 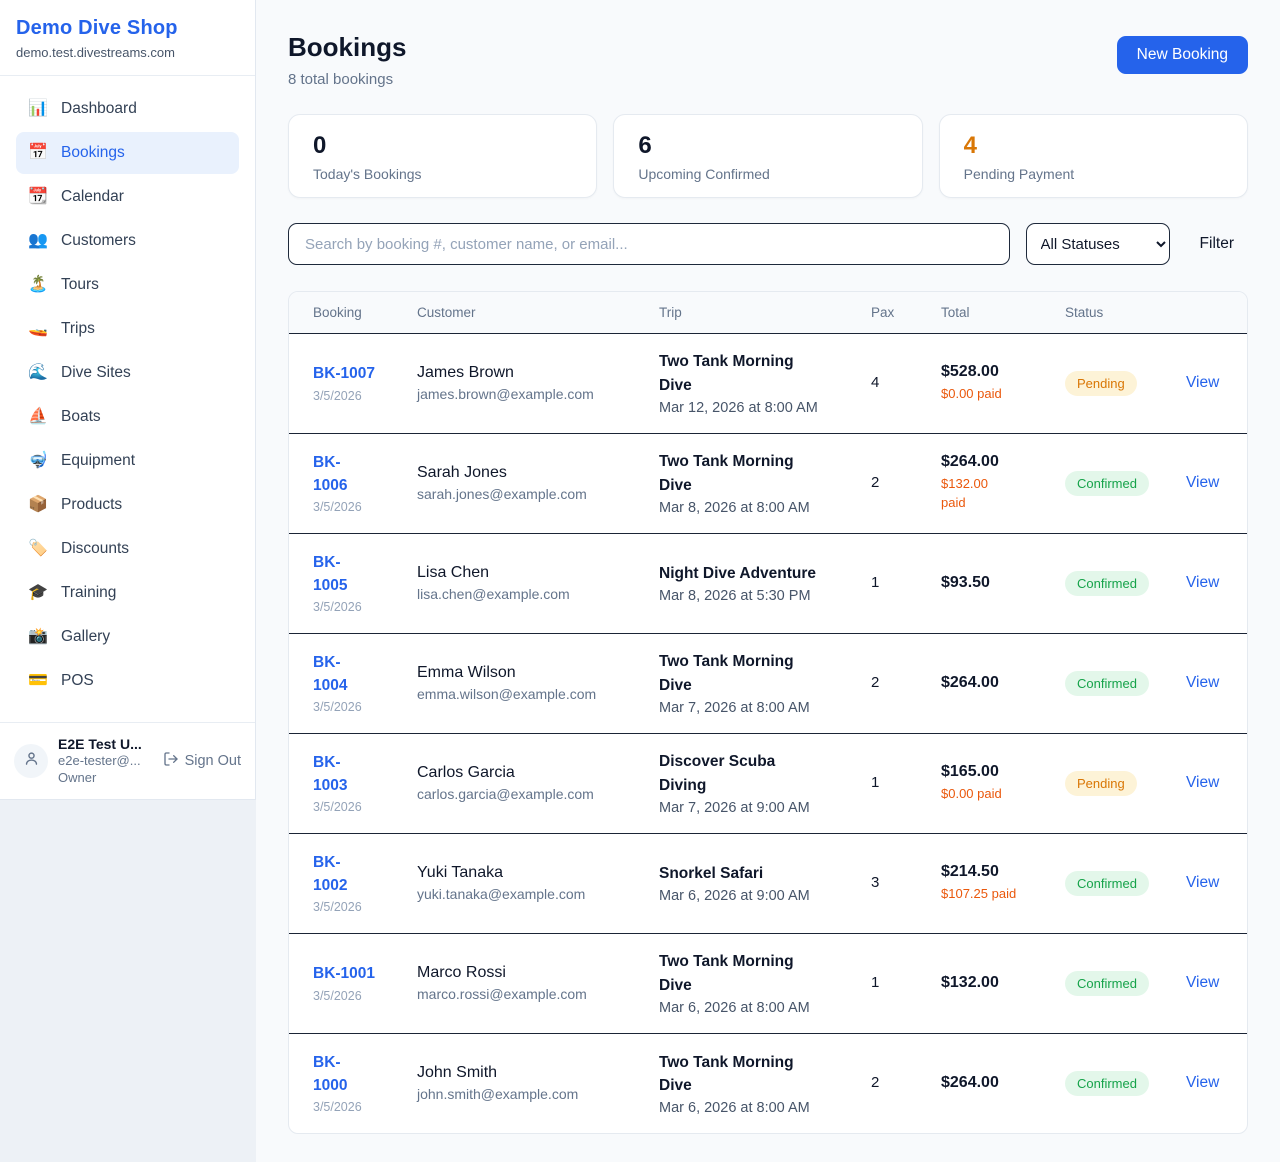 What do you see at coordinates (649, 244) in the screenshot?
I see `search-input` at bounding box center [649, 244].